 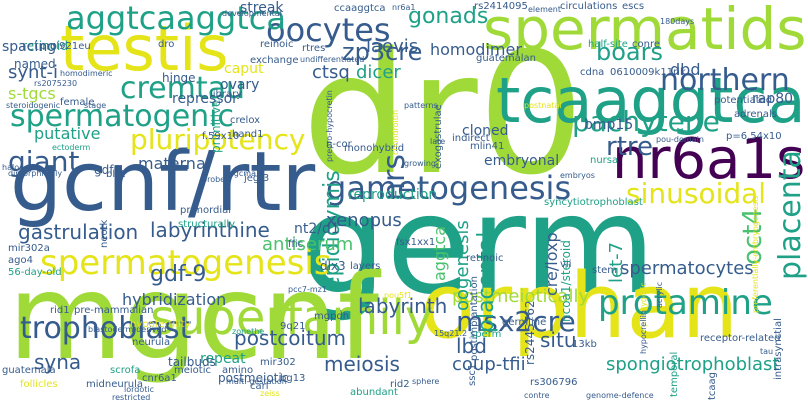 I want to click on cloud-word: spermatogenic, so click(x=122, y=116).